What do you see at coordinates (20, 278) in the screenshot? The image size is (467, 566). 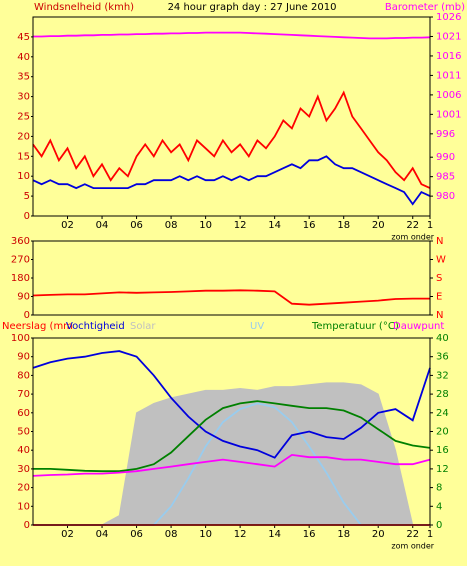 I see `y-tick-label: 180` at bounding box center [20, 278].